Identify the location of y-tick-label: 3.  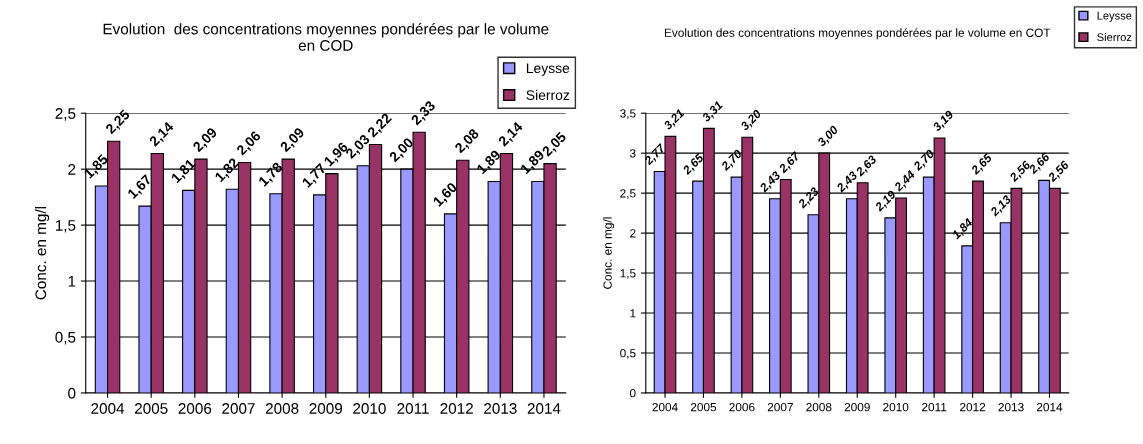
(632, 153).